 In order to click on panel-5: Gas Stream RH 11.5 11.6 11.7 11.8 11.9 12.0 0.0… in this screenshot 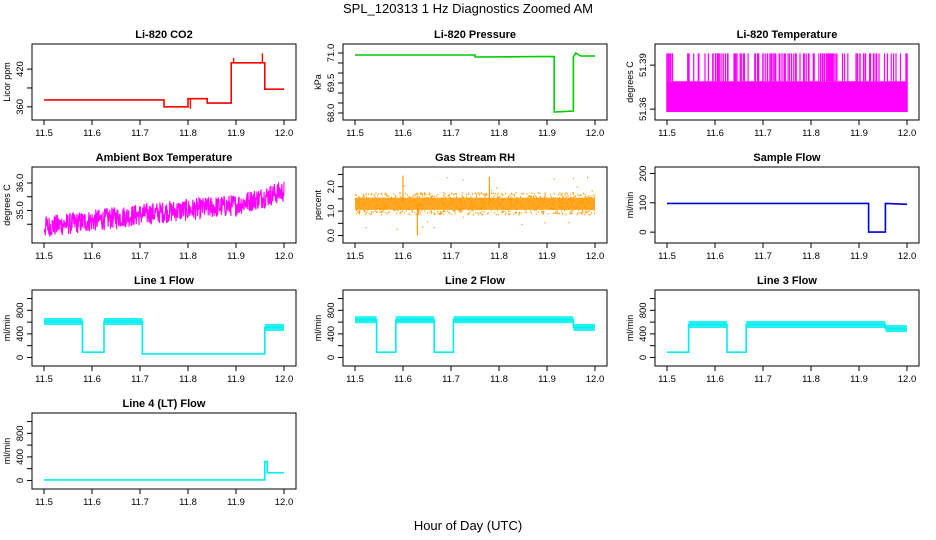, I will do `click(460, 207)`.